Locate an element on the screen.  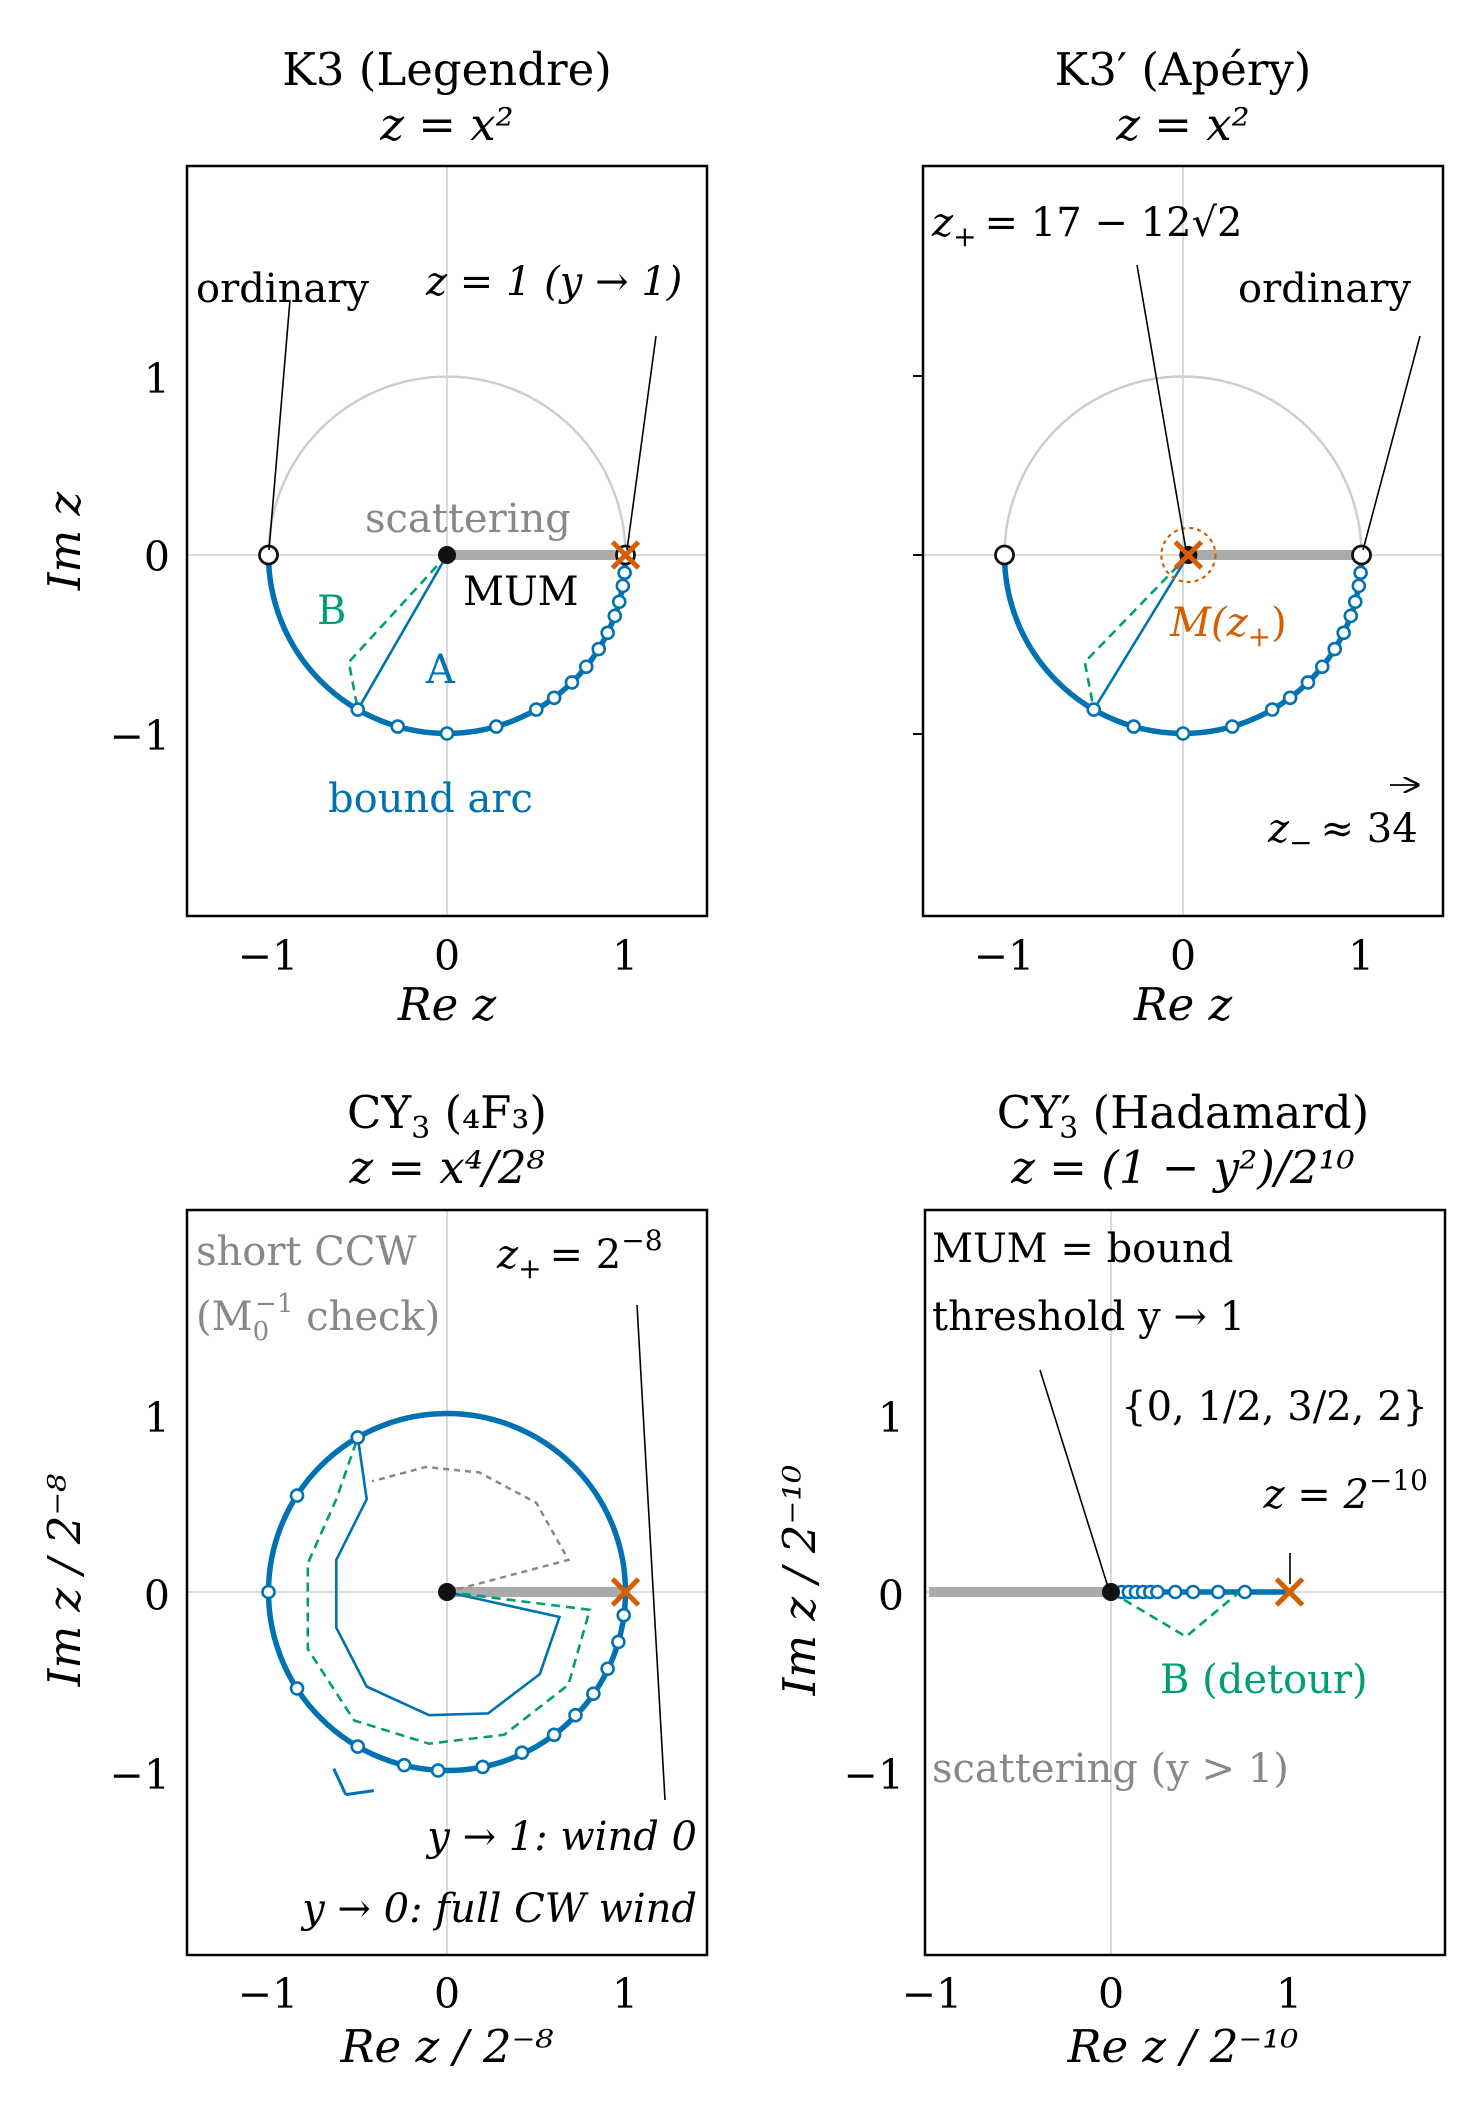
monodromy-loop is located at coordinates (1188, 555).